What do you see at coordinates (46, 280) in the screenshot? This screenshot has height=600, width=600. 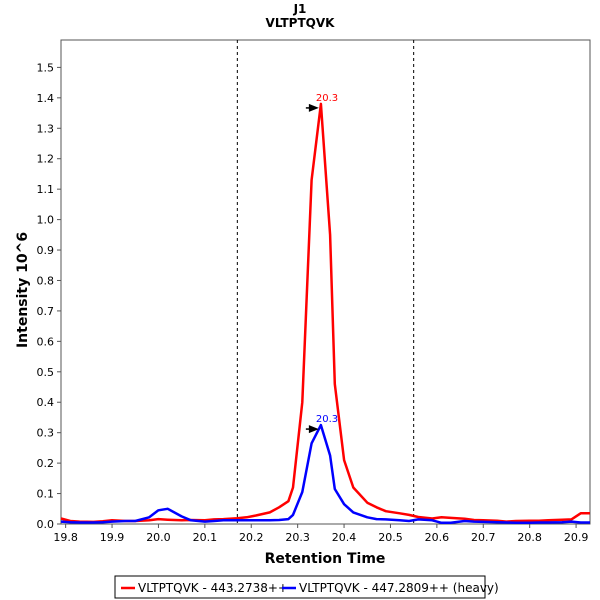 I see `y-tick-label: 0.8` at bounding box center [46, 280].